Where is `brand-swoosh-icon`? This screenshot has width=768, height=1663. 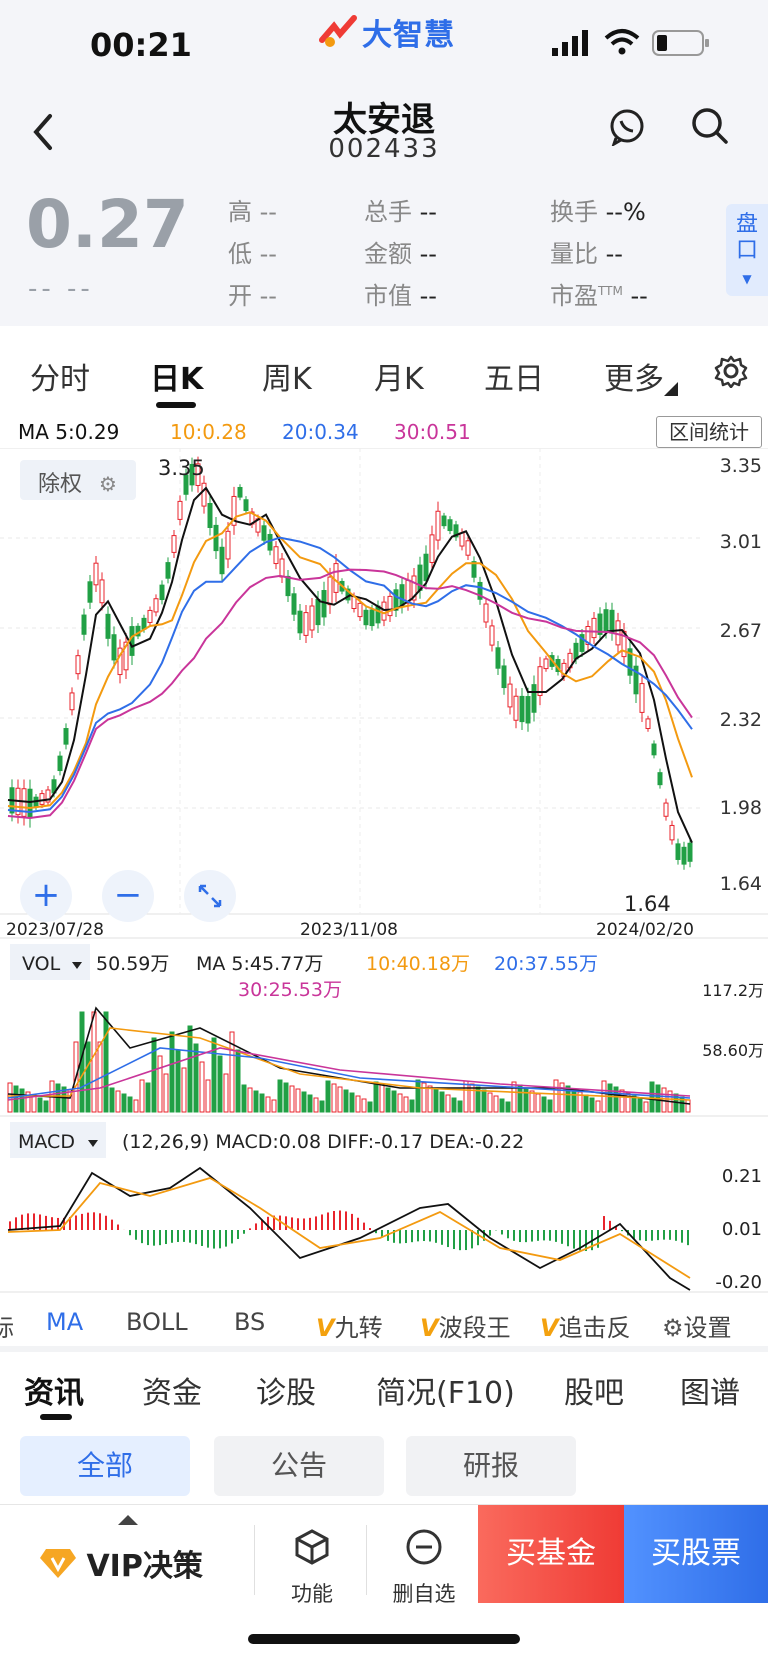 brand-swoosh-icon is located at coordinates (338, 31).